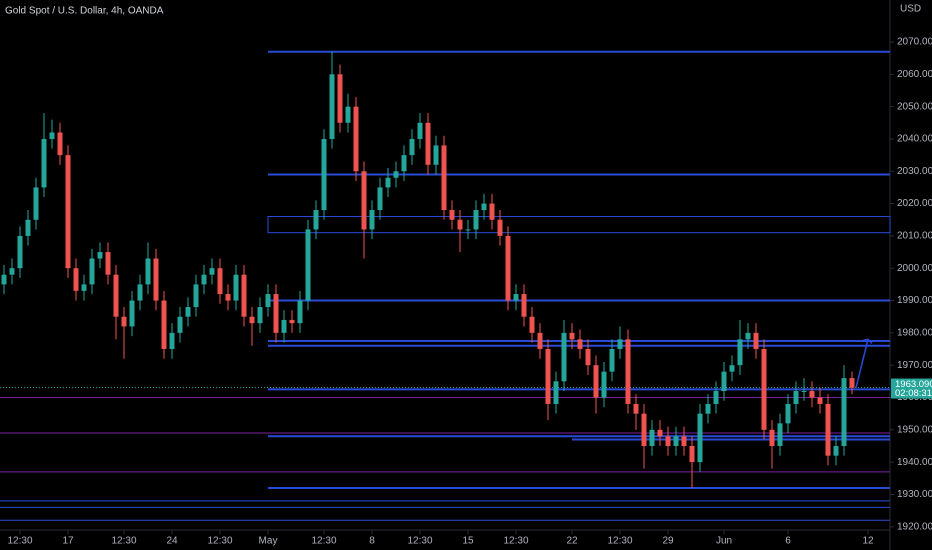 The image size is (932, 550). What do you see at coordinates (913, 384) in the screenshot?
I see `price-label: 1963.090` at bounding box center [913, 384].